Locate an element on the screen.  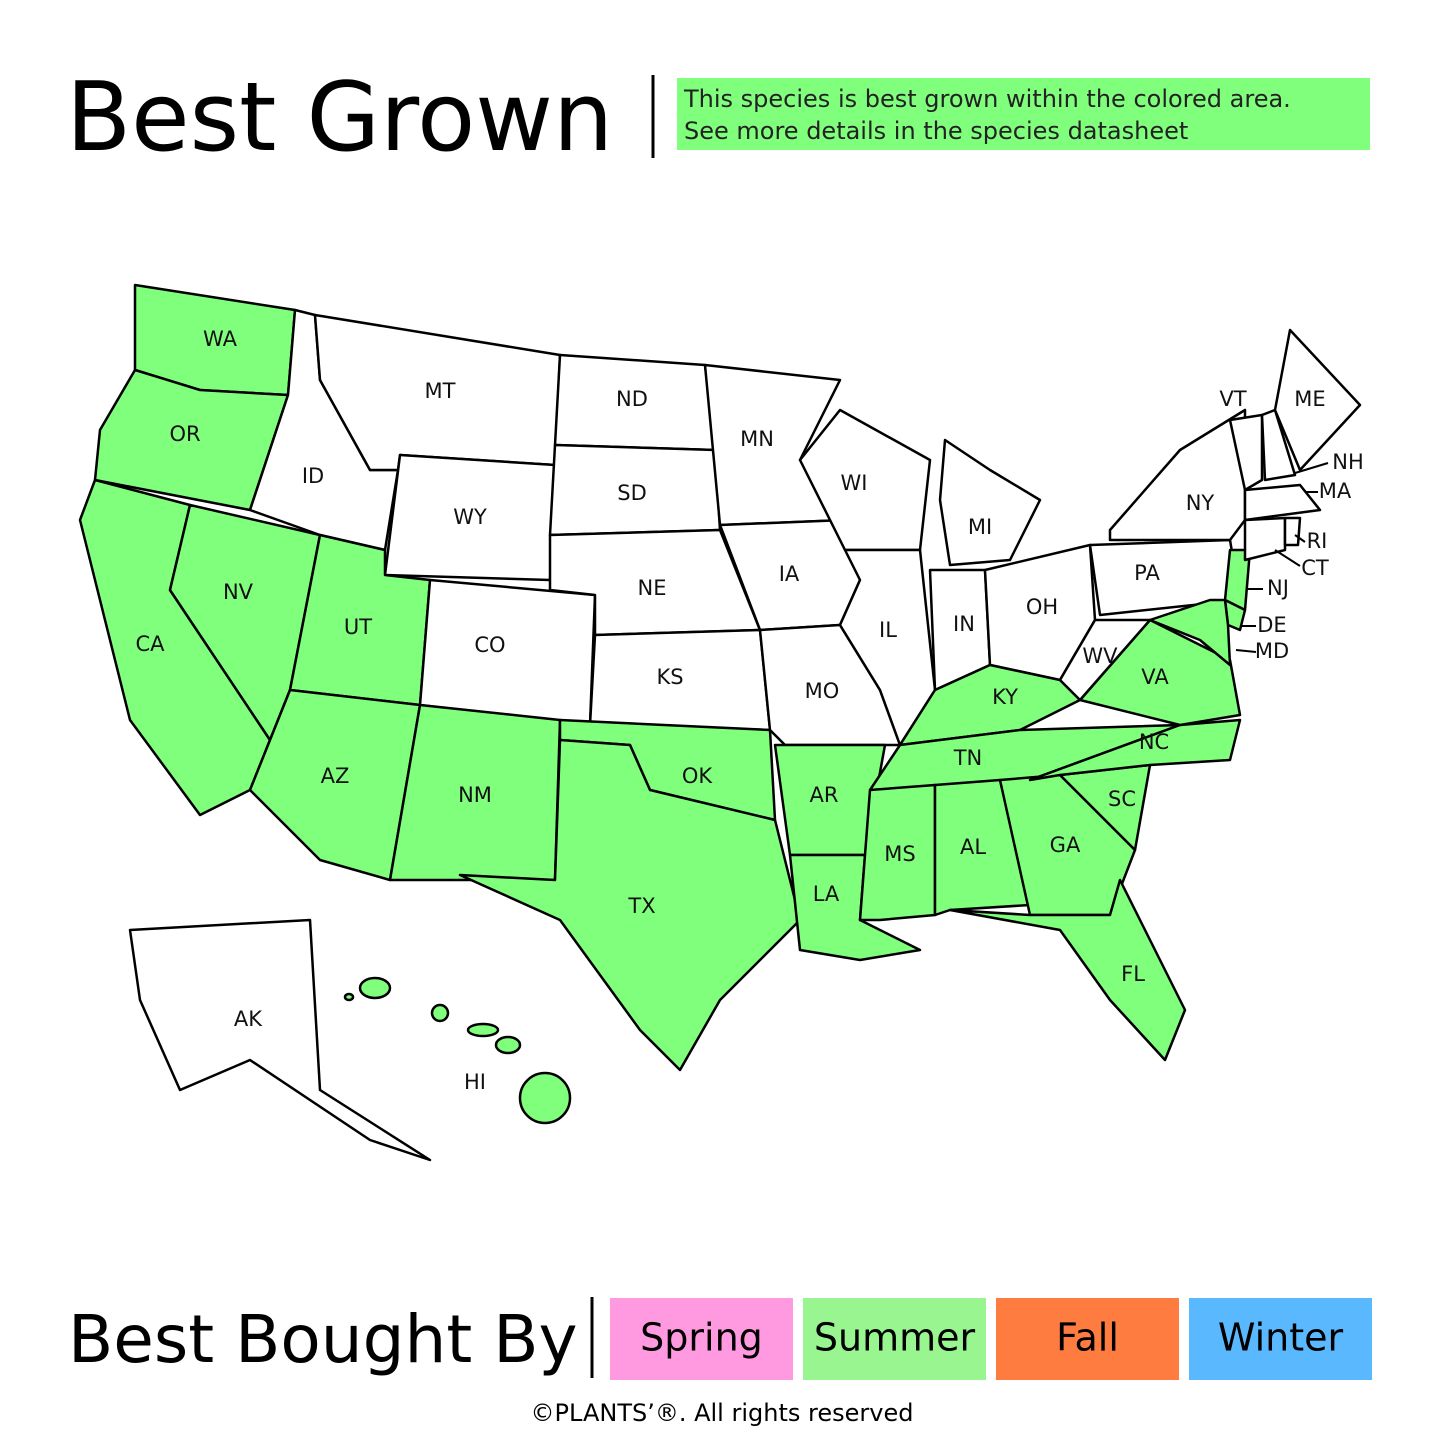
state-label: SC is located at coordinates (1122, 799).